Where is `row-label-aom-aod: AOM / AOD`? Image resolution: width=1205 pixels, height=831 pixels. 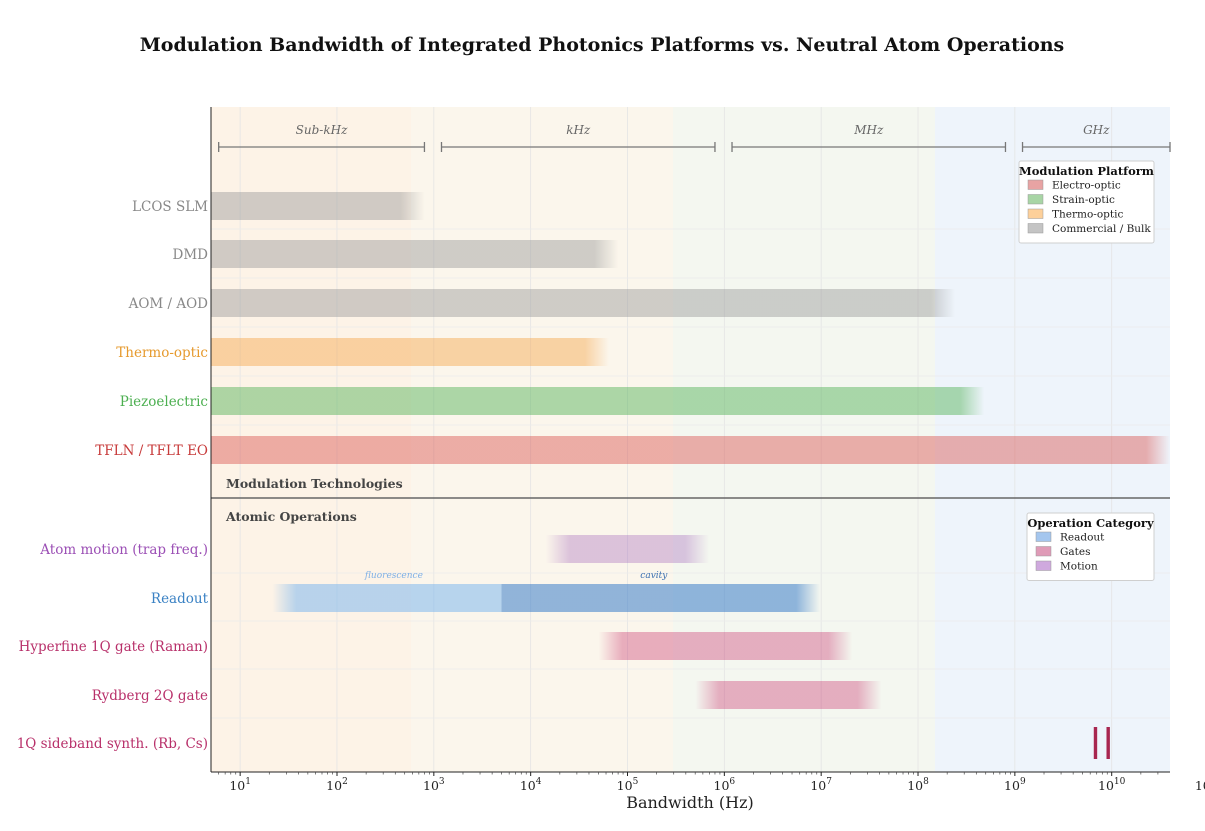 row-label-aom-aod: AOM / AOD is located at coordinates (168, 304).